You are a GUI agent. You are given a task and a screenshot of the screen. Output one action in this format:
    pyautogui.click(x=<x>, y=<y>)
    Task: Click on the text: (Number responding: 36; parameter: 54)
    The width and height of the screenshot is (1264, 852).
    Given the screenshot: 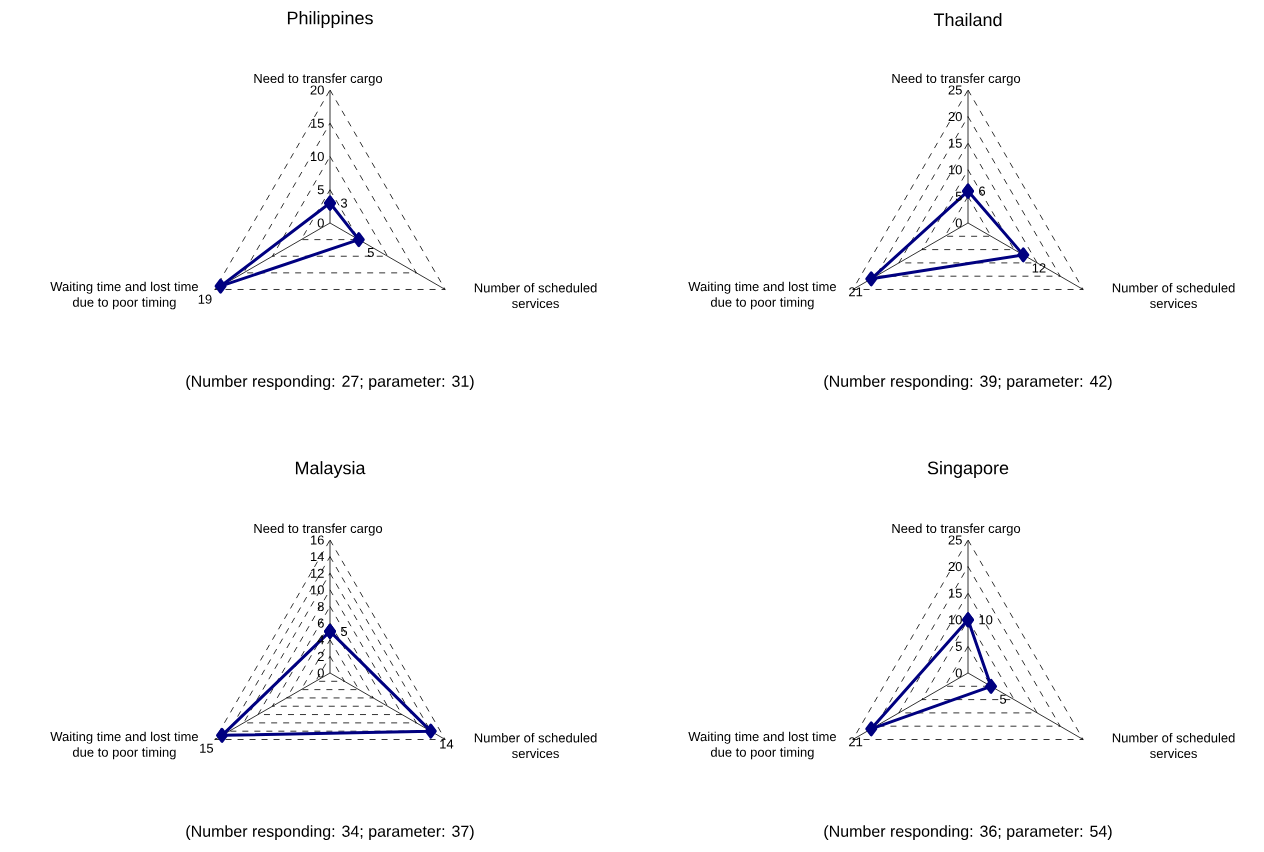 What is the action you would take?
    pyautogui.click(x=968, y=833)
    